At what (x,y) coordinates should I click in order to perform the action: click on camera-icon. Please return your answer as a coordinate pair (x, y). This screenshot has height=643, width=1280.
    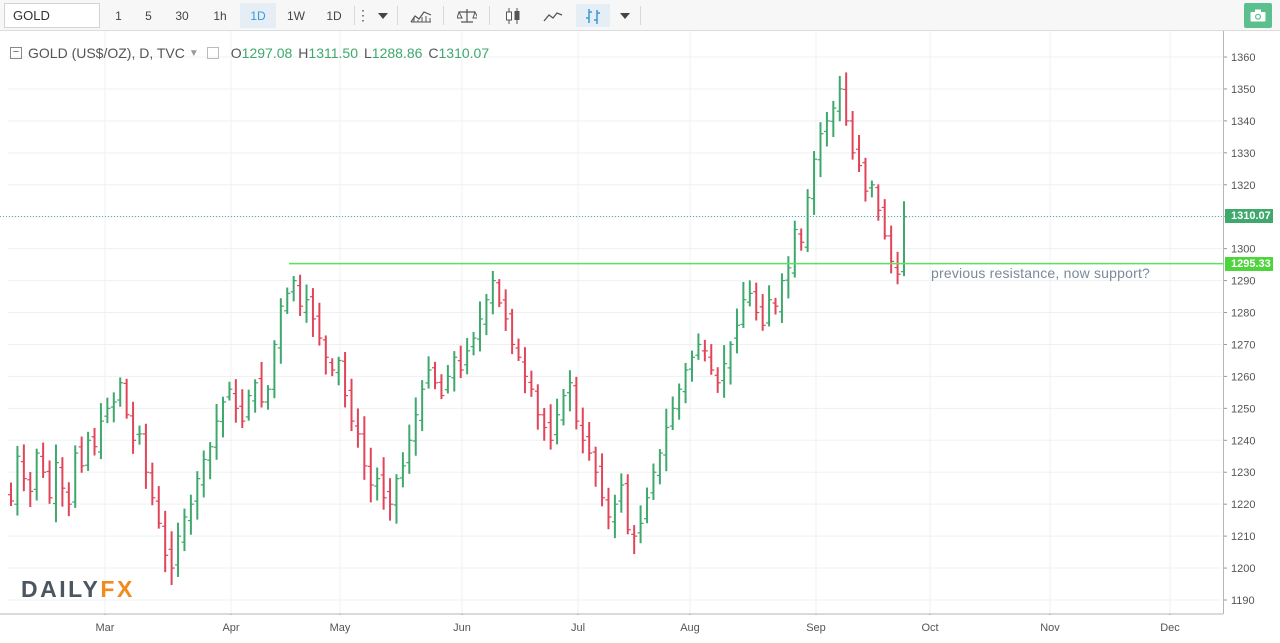
    Looking at the image, I should click on (1258, 15).